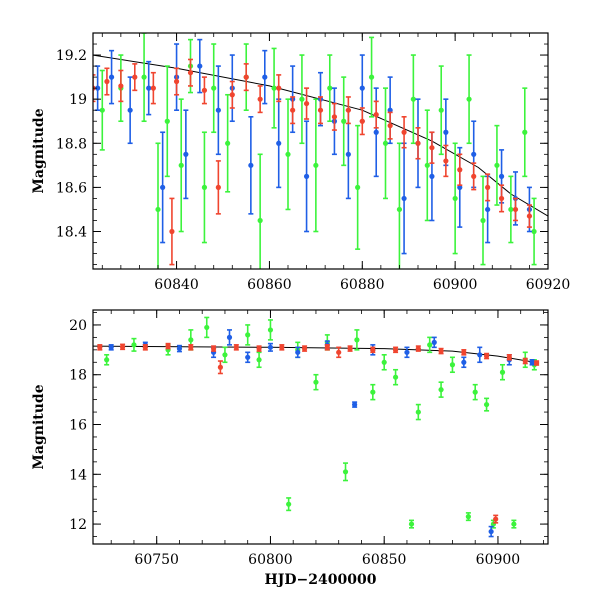 The image size is (600, 600). What do you see at coordinates (71, 144) in the screenshot?
I see `y-tick-label: 18.8` at bounding box center [71, 144].